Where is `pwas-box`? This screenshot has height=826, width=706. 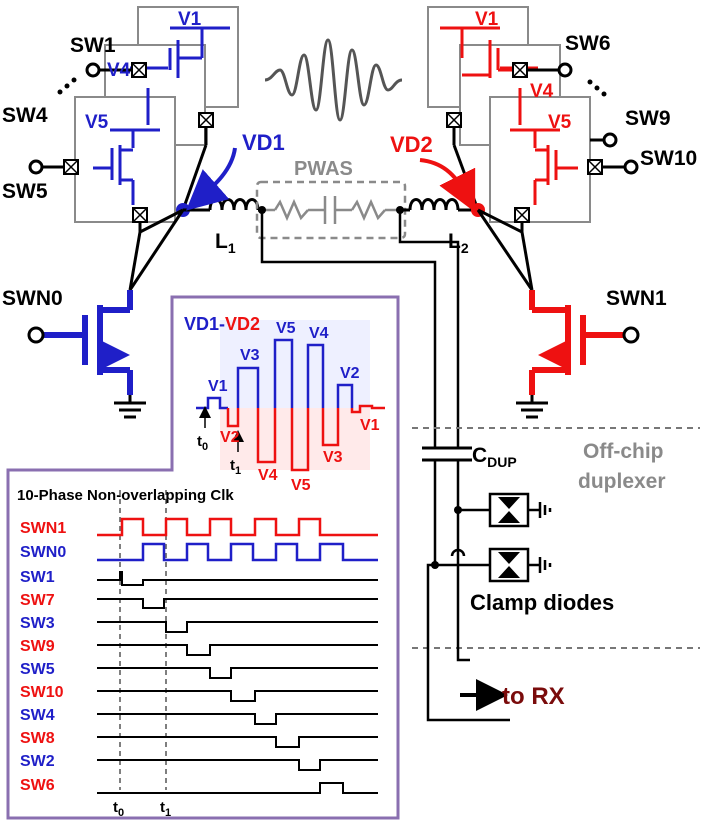 pwas-box is located at coordinates (331, 210).